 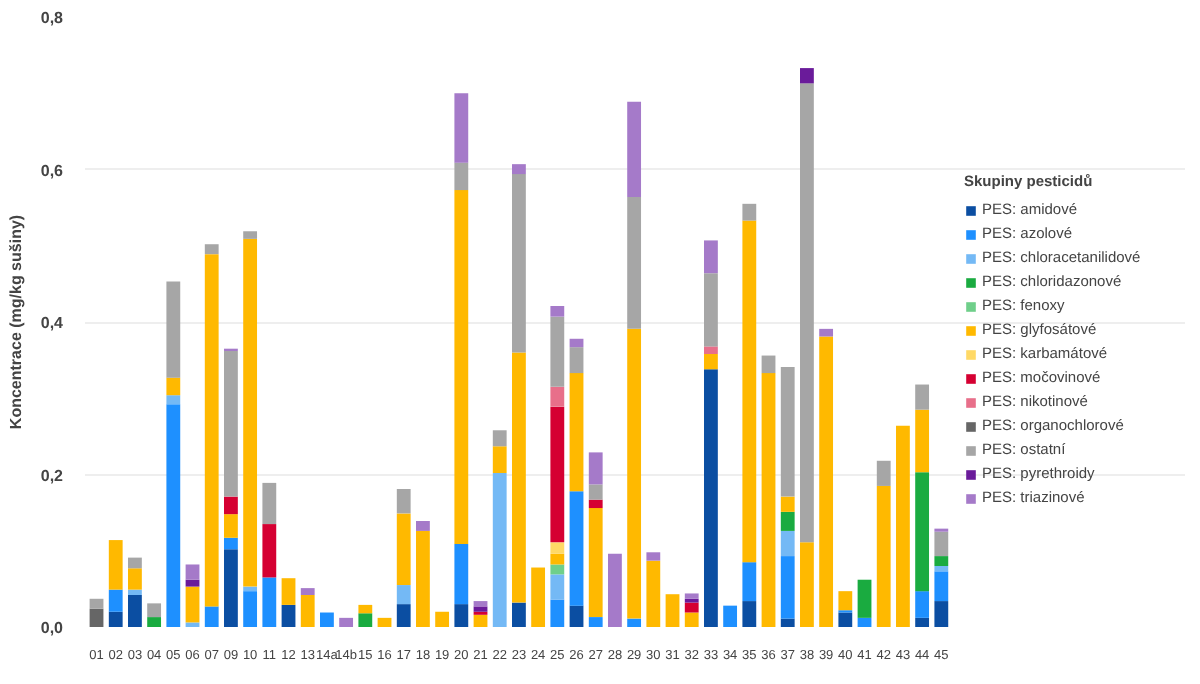 What do you see at coordinates (52, 323) in the screenshot?
I see `y-tick-label: 0,4` at bounding box center [52, 323].